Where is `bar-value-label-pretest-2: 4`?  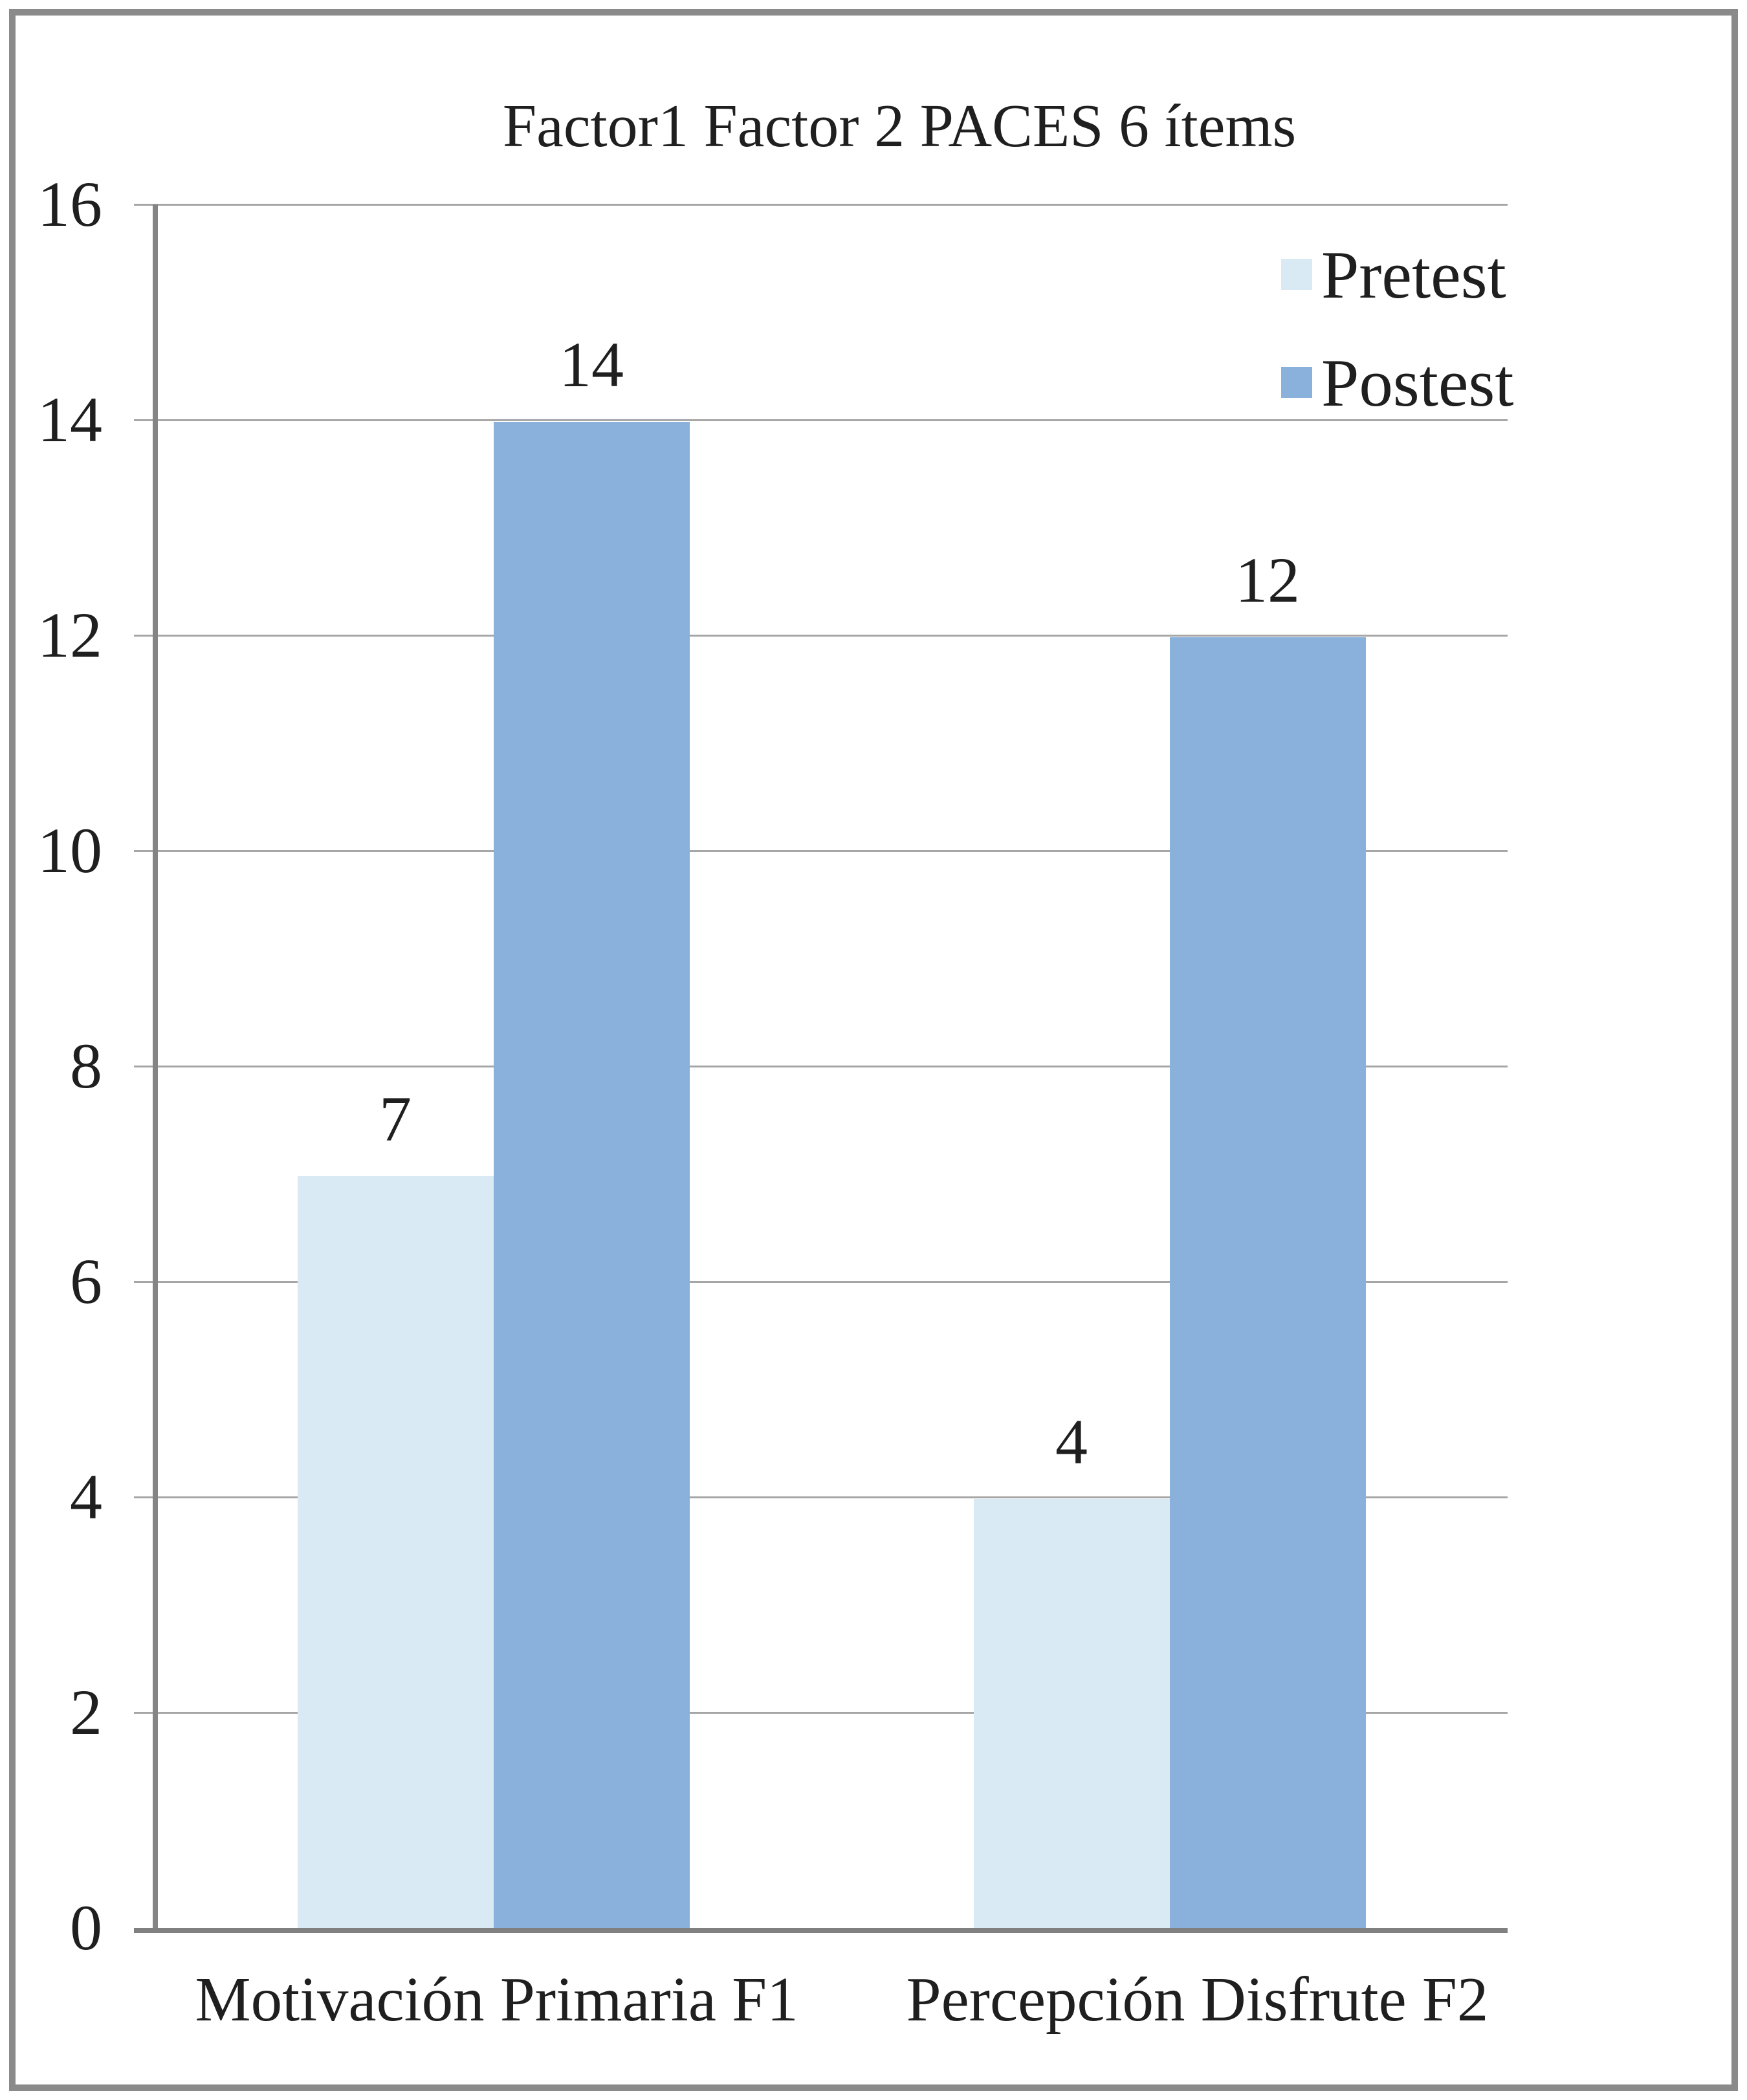 bar-value-label-pretest-2: 4 is located at coordinates (1071, 1442).